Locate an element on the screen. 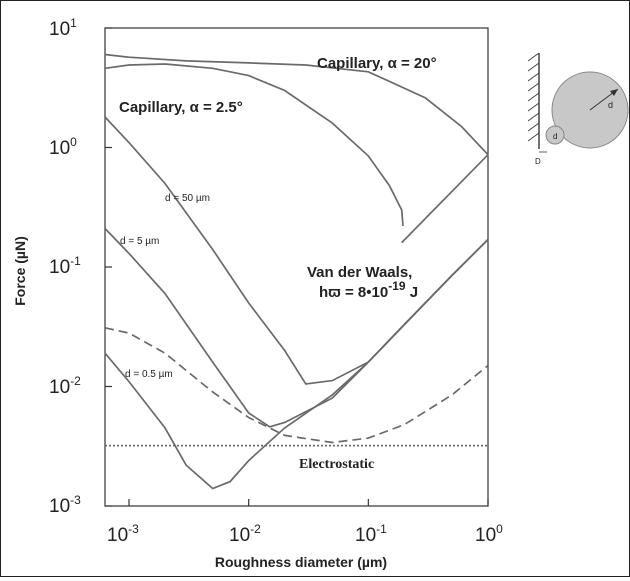 The image size is (630, 581). electrostatic-label: Electrostatic is located at coordinates (336, 464).